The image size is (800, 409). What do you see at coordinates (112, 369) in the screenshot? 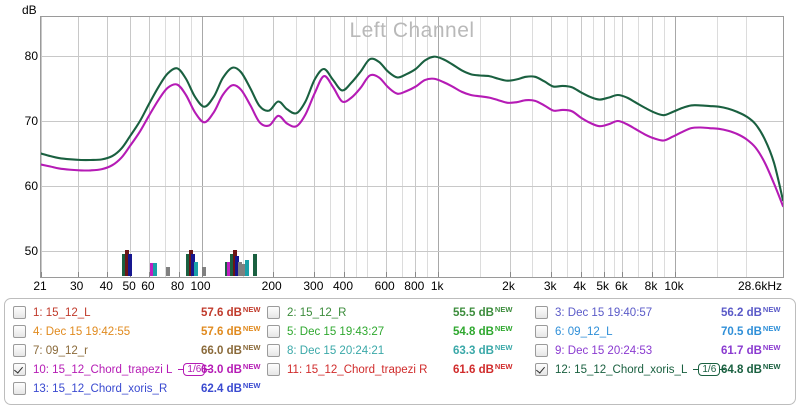
I see `legend-item-10: 10: 15_12_Chord_trapezi L 1/6` at bounding box center [112, 369].